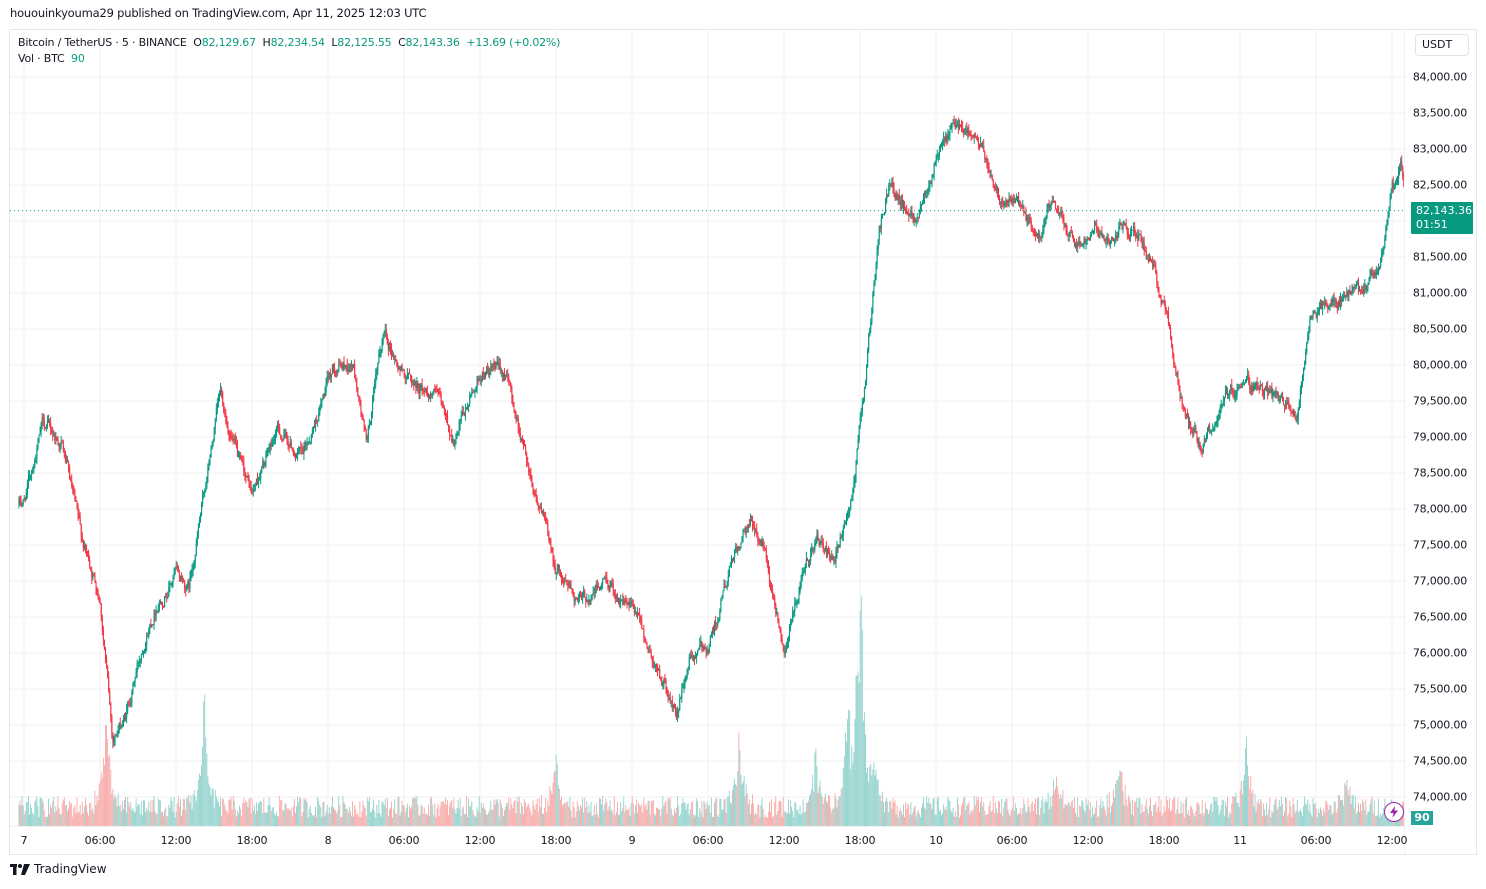 Image resolution: width=1486 pixels, height=889 pixels. What do you see at coordinates (289, 59) in the screenshot?
I see `legend-volume-row: Vol · BTC 90` at bounding box center [289, 59].